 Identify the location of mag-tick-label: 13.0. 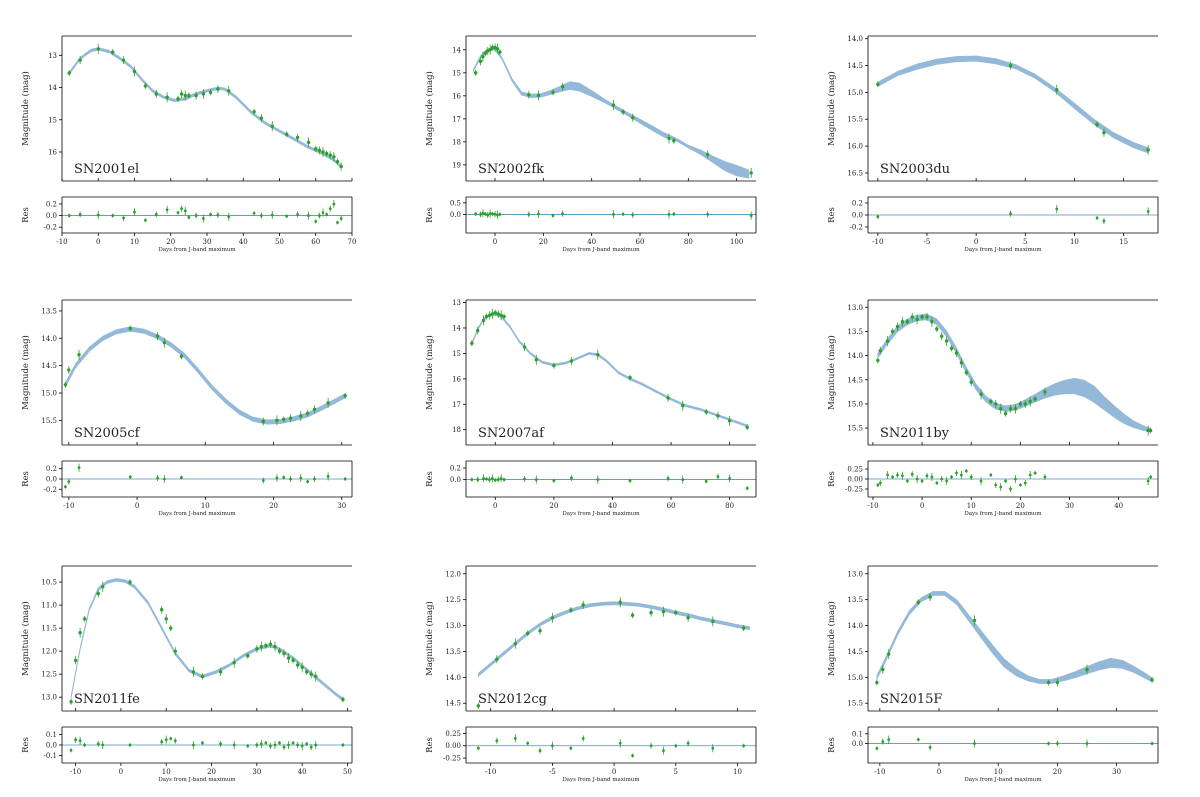
(49, 698).